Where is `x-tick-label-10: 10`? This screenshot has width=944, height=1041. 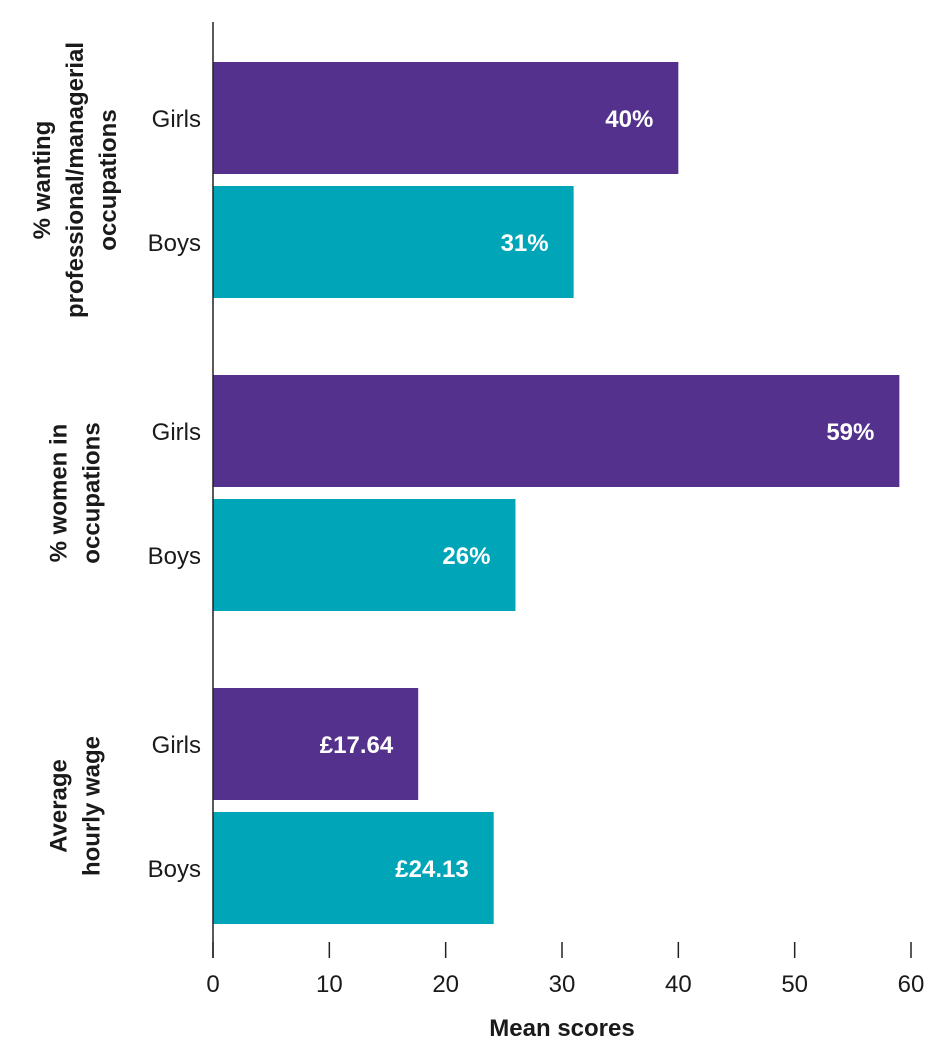 x-tick-label-10: 10 is located at coordinates (329, 984).